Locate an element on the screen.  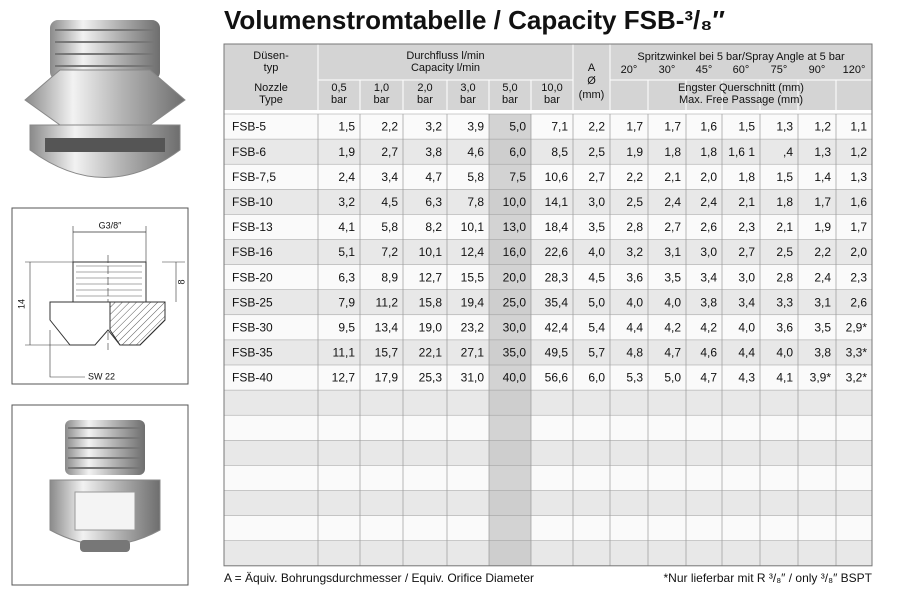
cell-value: 1,8 is located at coordinates (672, 152).